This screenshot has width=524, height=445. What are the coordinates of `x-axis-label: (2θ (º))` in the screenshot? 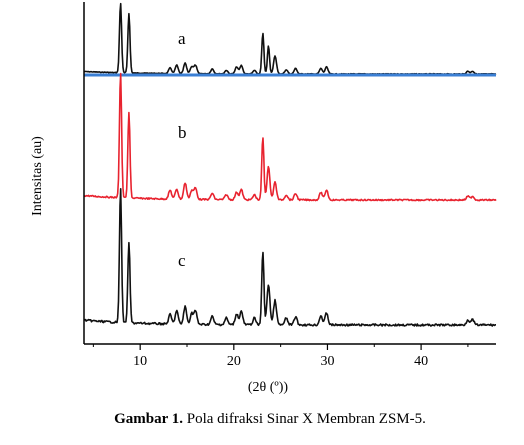 It's located at (268, 387).